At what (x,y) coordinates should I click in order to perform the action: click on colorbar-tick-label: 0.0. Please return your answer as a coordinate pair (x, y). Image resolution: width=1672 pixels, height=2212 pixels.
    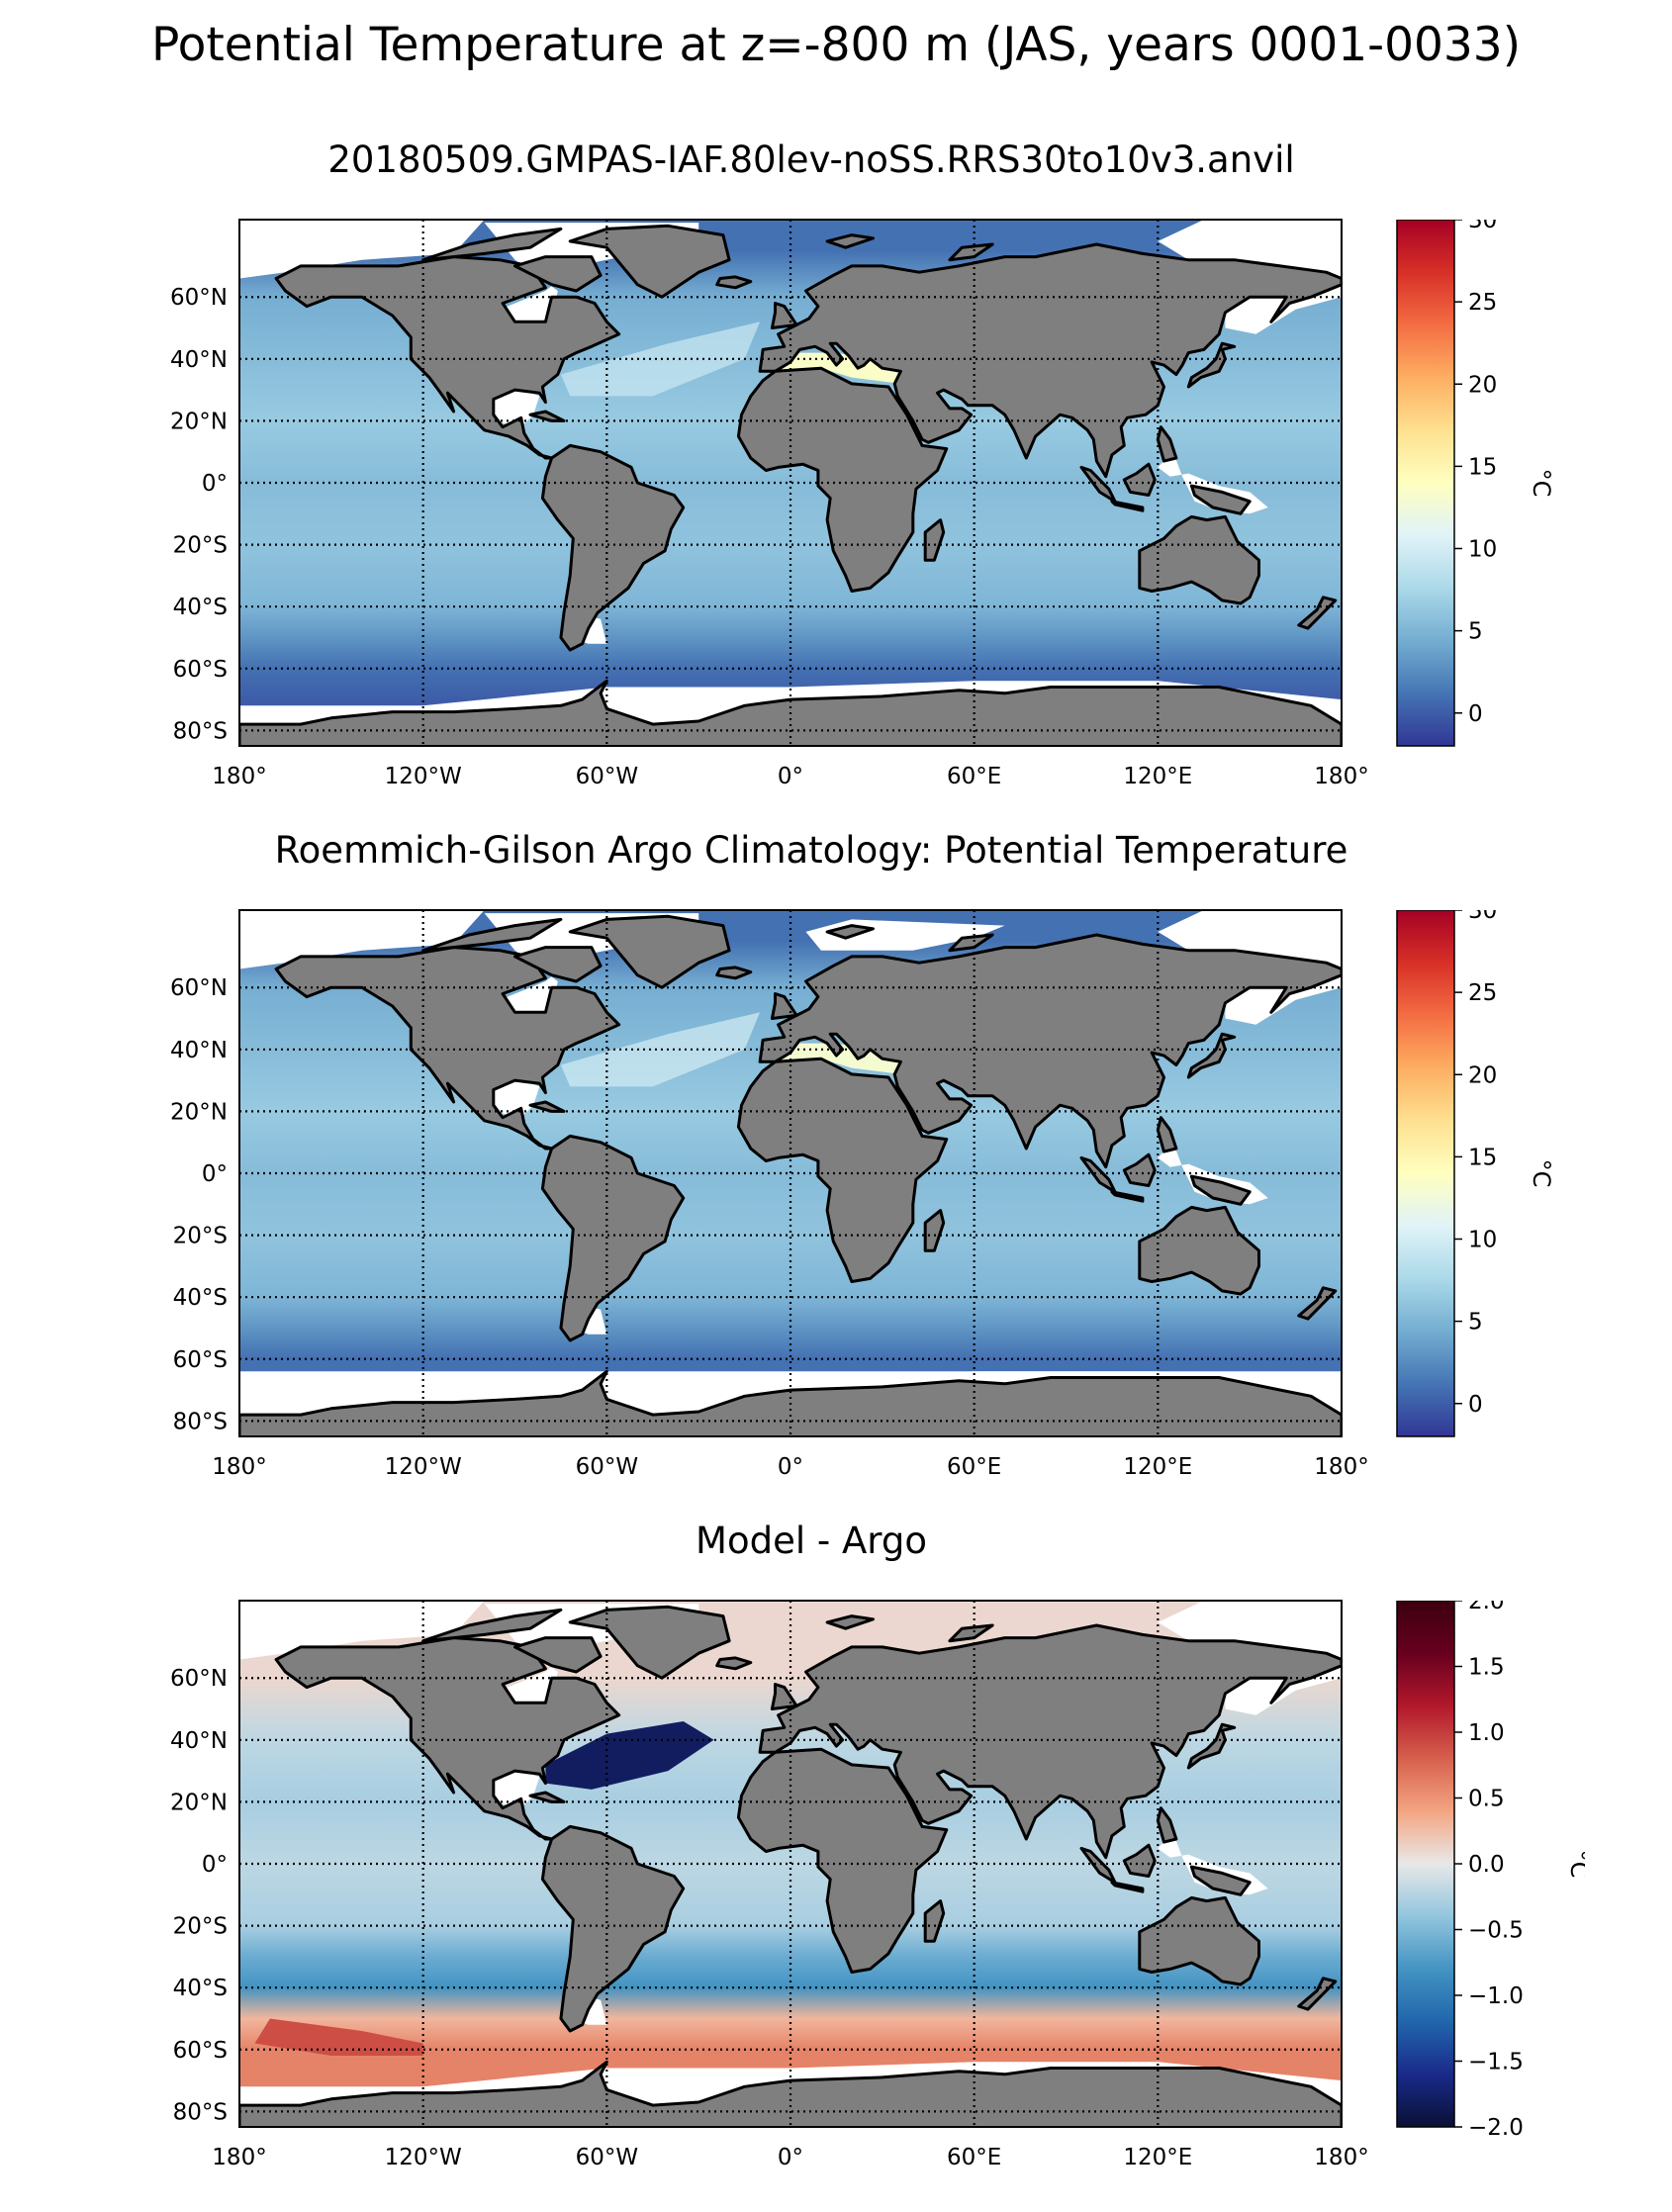
    Looking at the image, I should click on (1486, 1865).